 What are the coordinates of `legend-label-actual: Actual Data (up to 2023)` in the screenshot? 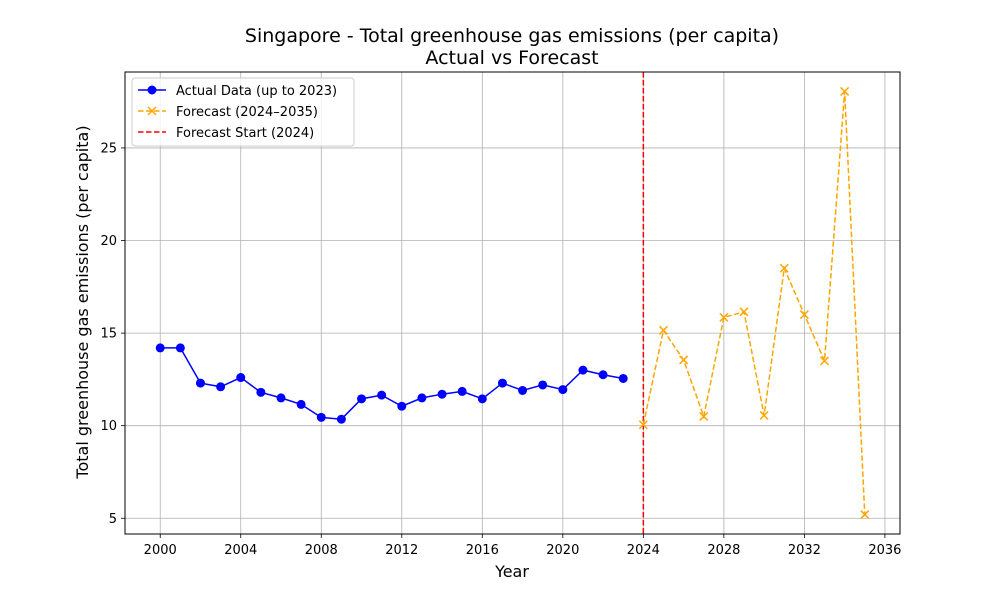 It's located at (256, 91).